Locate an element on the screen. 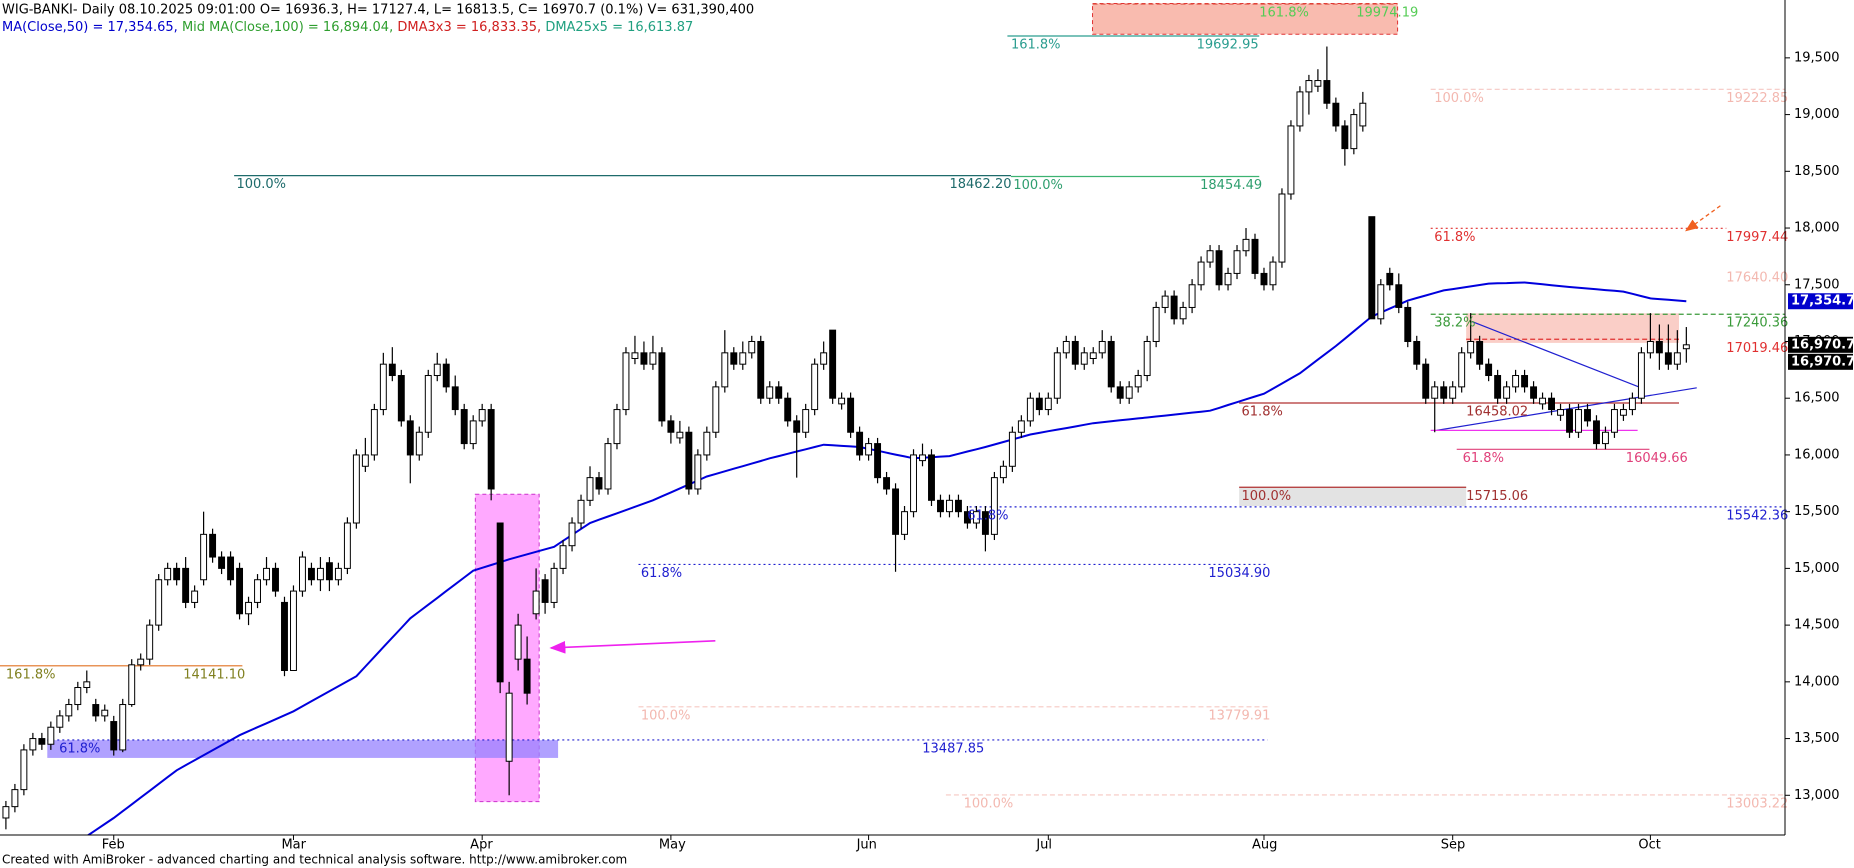 This screenshot has width=1854, height=868. fib-pct-label: 61.8% is located at coordinates (1454, 237).